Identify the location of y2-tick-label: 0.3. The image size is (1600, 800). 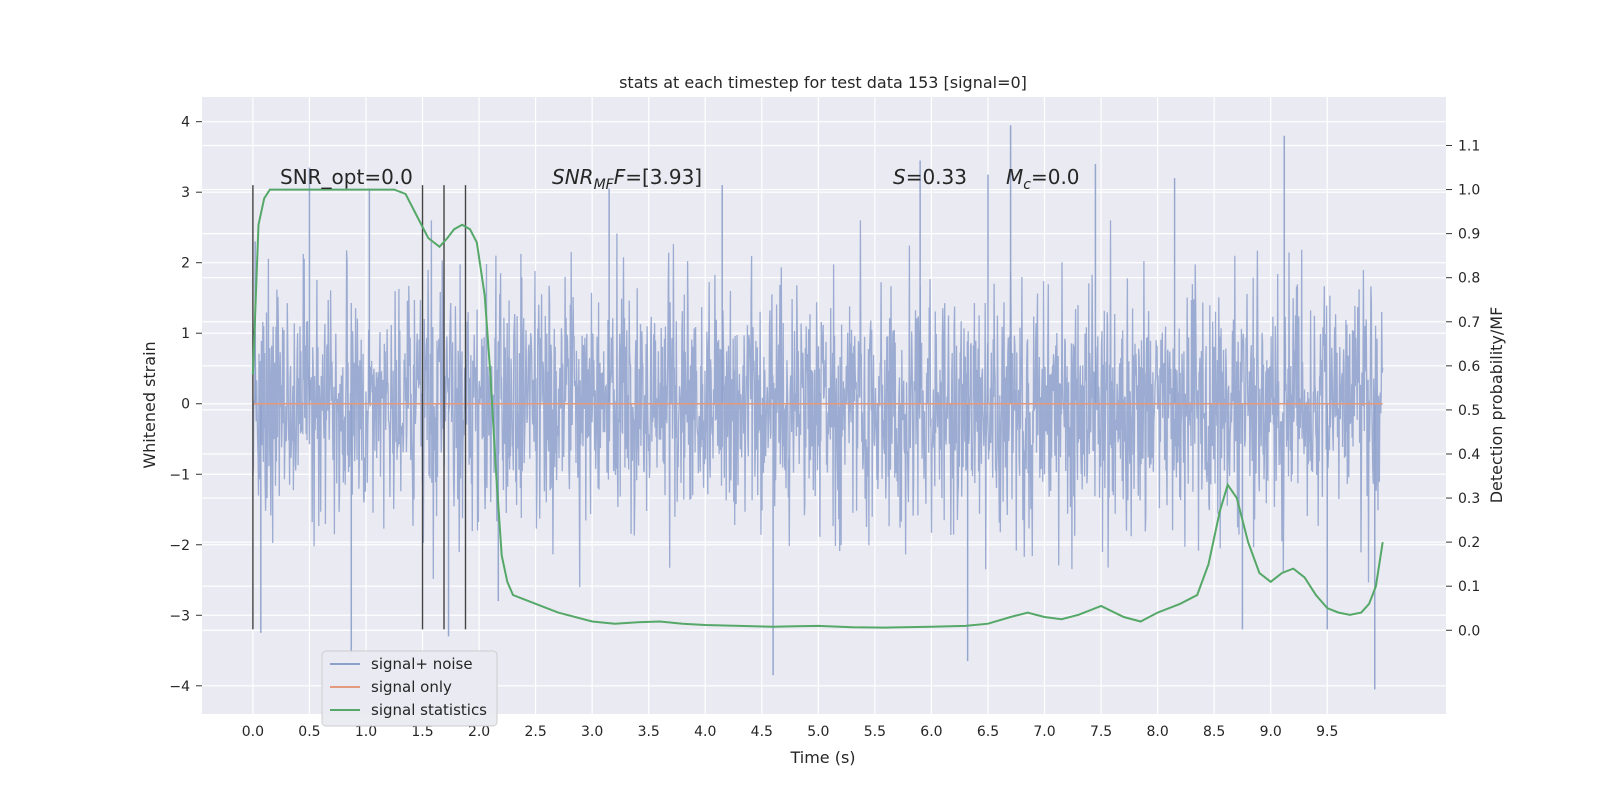
(1469, 499).